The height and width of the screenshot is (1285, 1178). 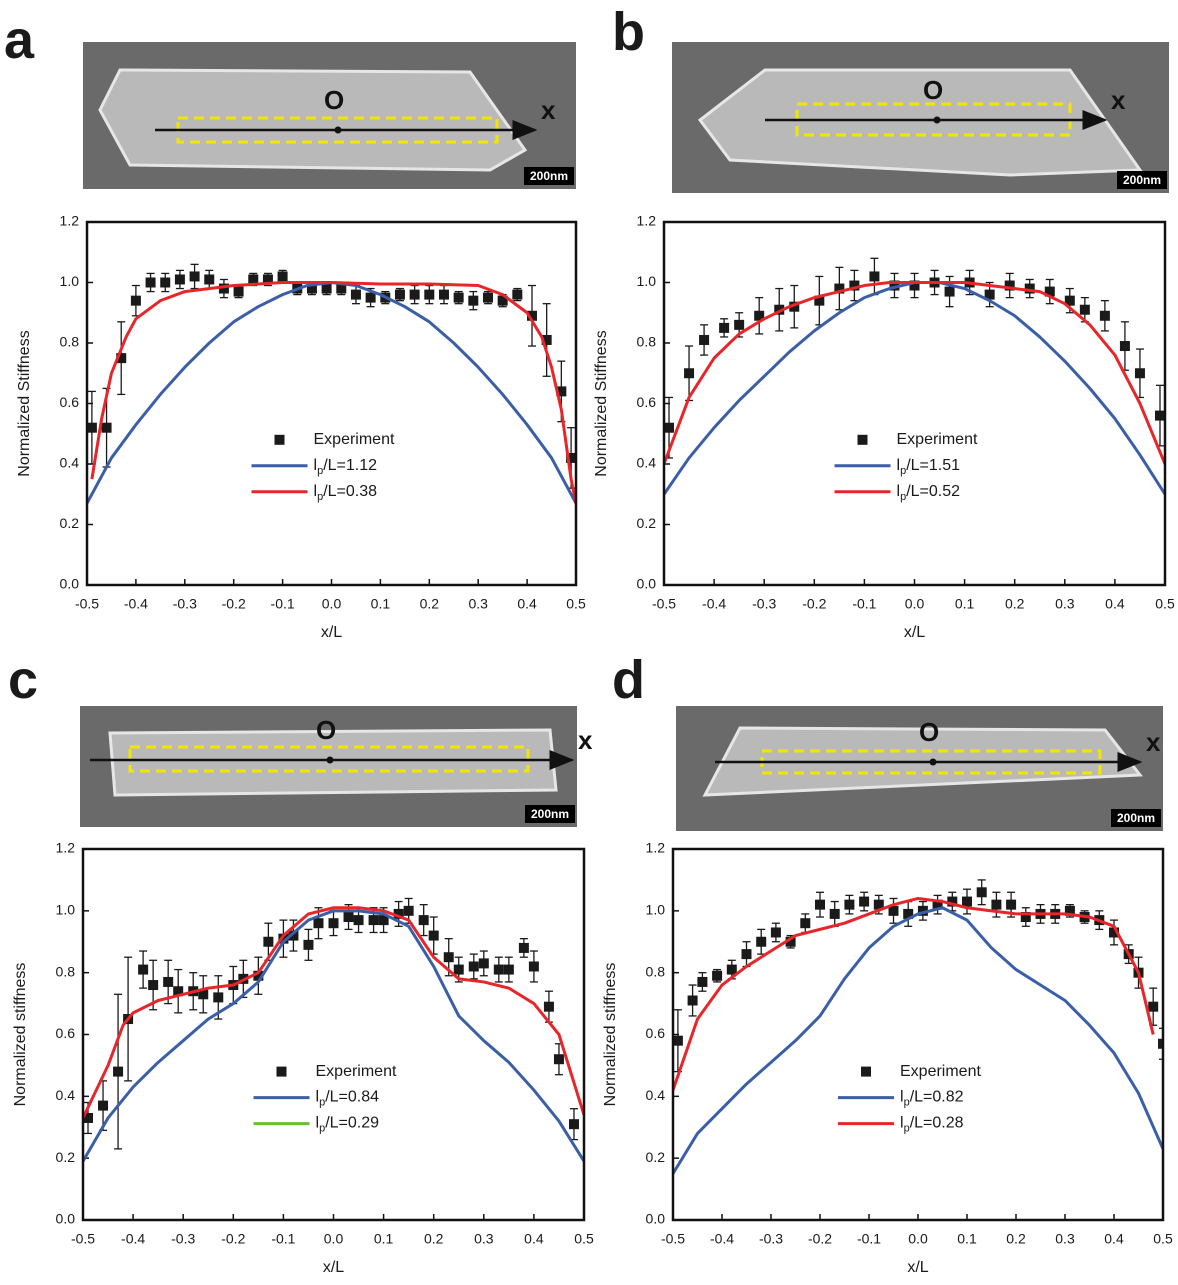 I want to click on x-tick-label: 0.2, so click(x=434, y=1239).